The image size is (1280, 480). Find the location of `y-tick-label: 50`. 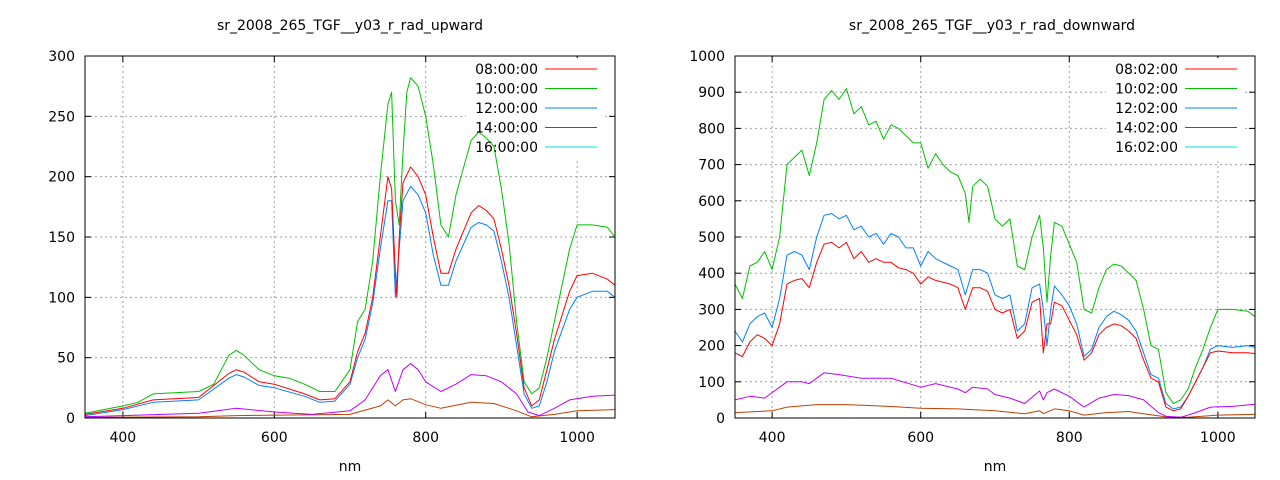

y-tick-label: 50 is located at coordinates (66, 359).